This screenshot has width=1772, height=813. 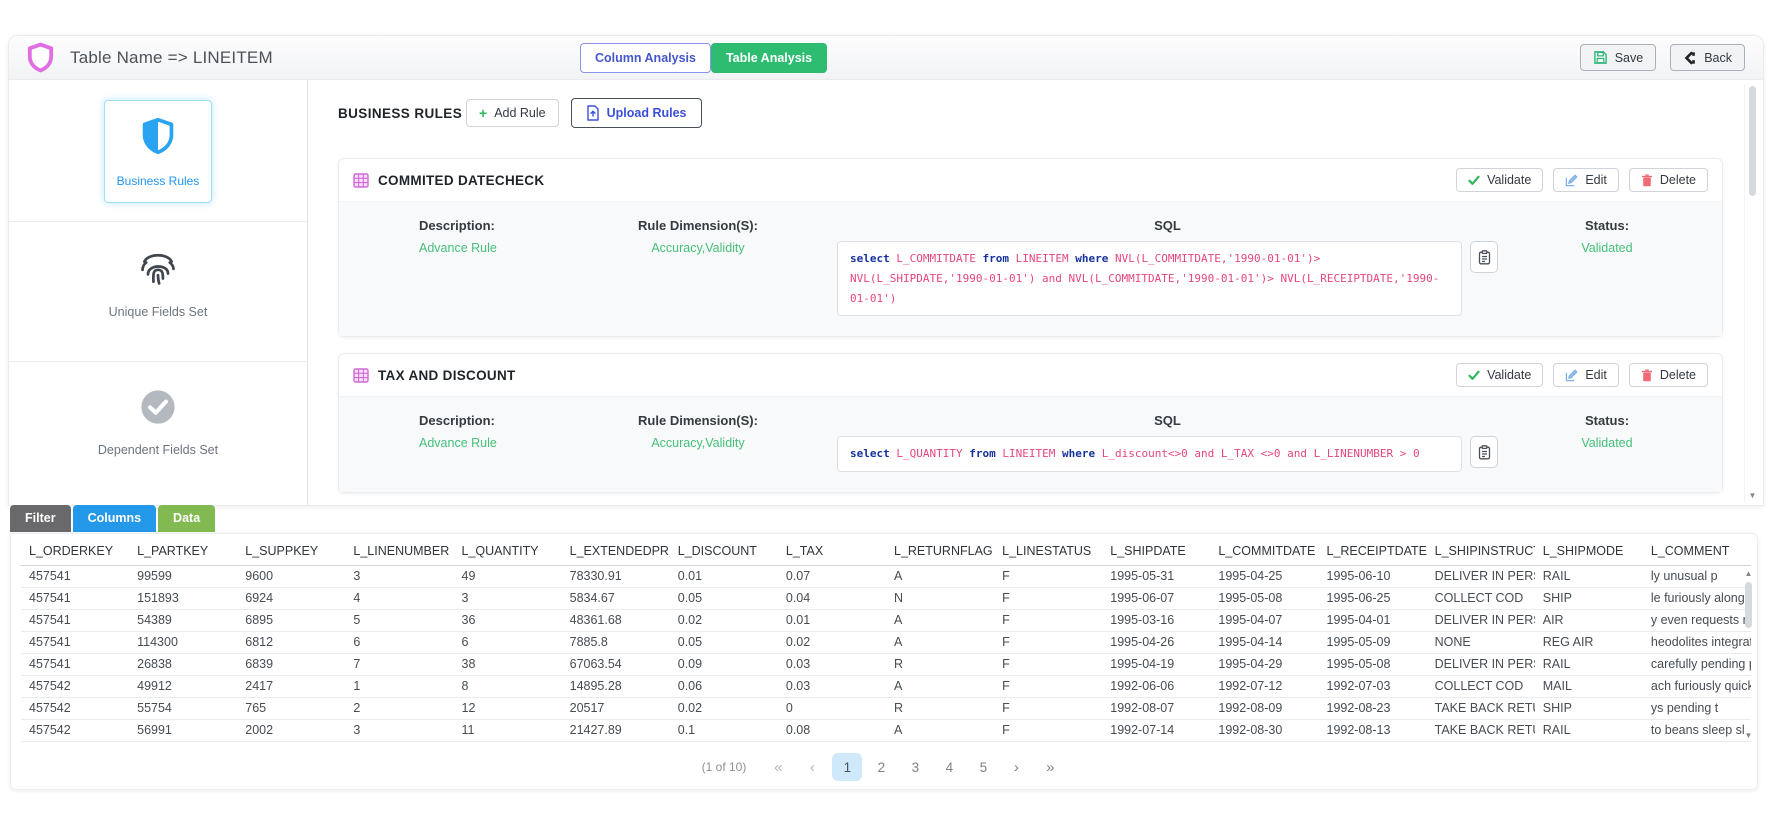 I want to click on section-title: BUSINESS RULES, so click(x=400, y=113).